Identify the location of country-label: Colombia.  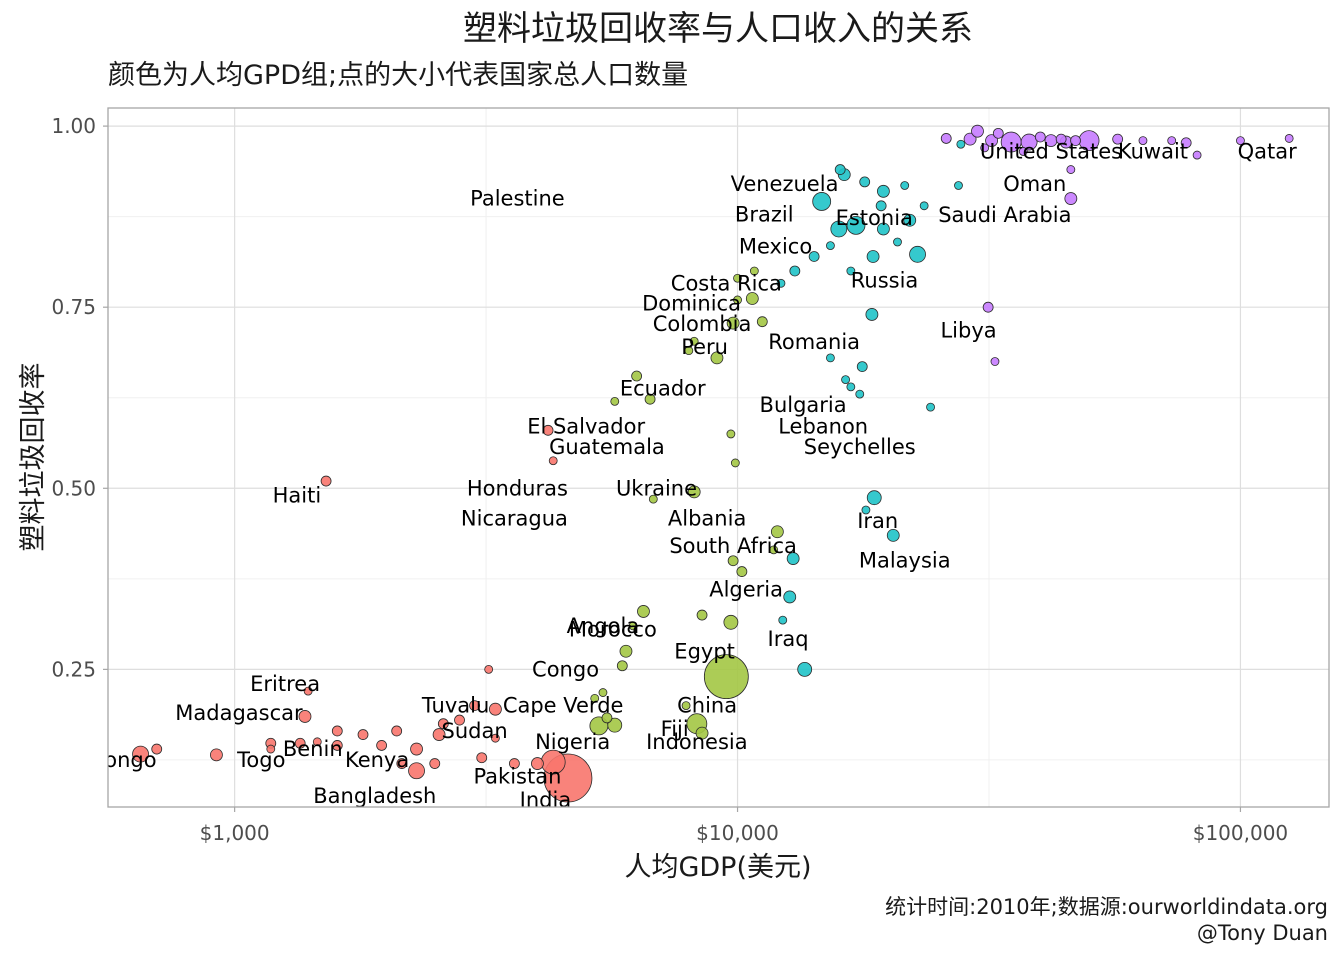
(702, 324).